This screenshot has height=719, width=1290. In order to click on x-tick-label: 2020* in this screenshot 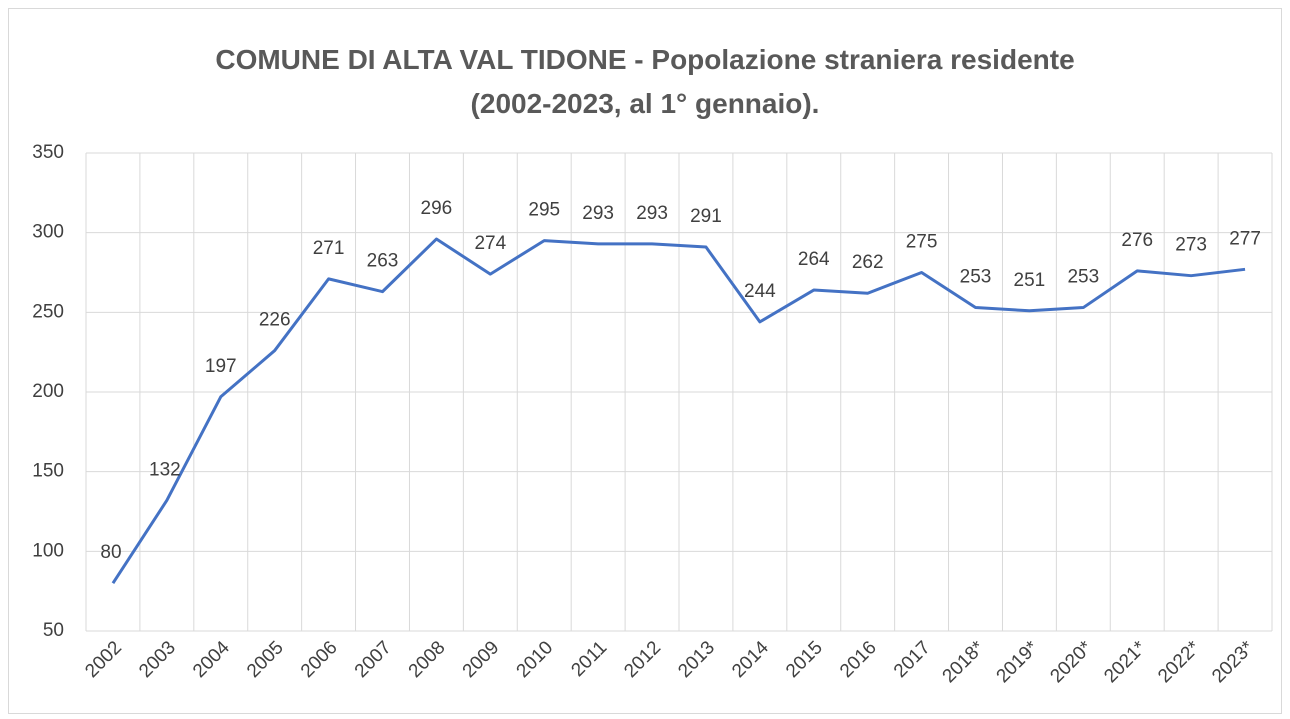, I will do `click(1071, 662)`.